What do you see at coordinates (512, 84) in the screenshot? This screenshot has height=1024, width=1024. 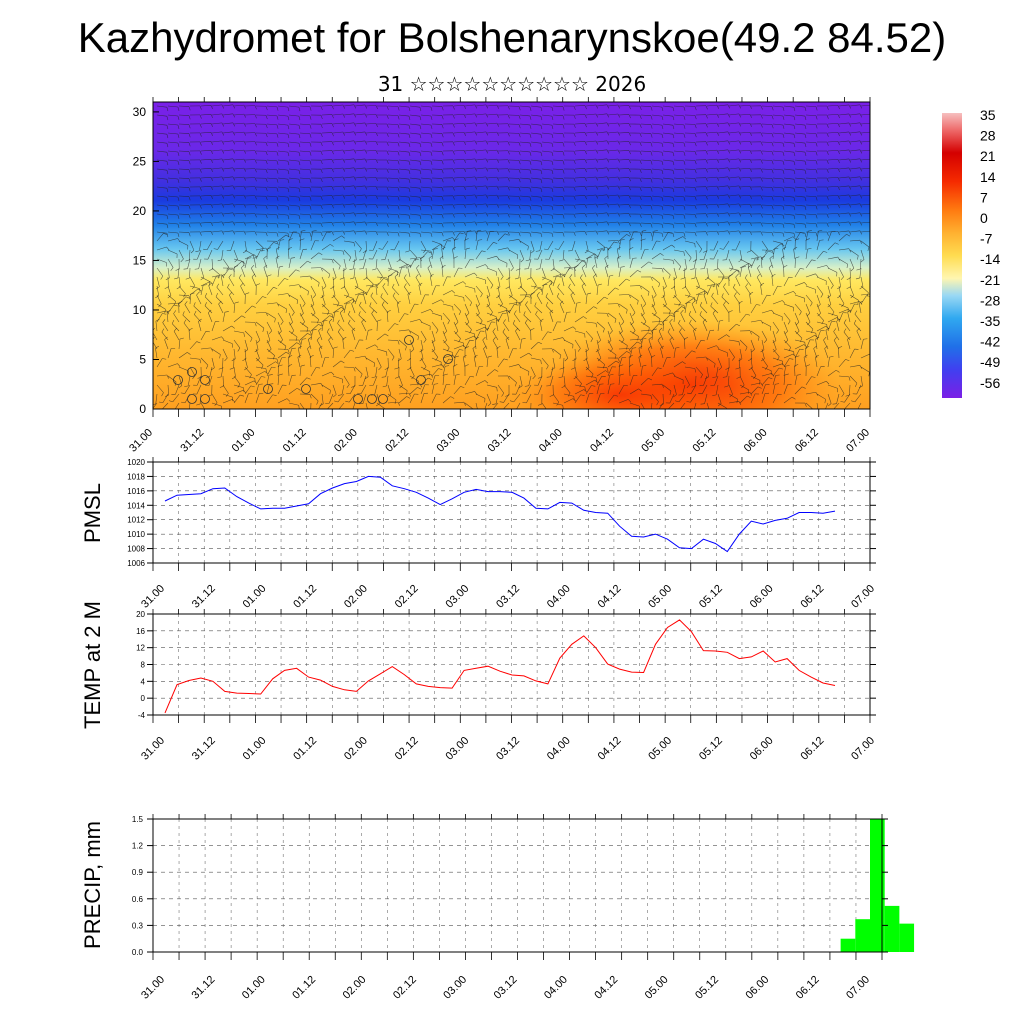 I see `chart-subtitle: 31 ☆☆☆☆☆☆☆☆☆☆ 2026` at bounding box center [512, 84].